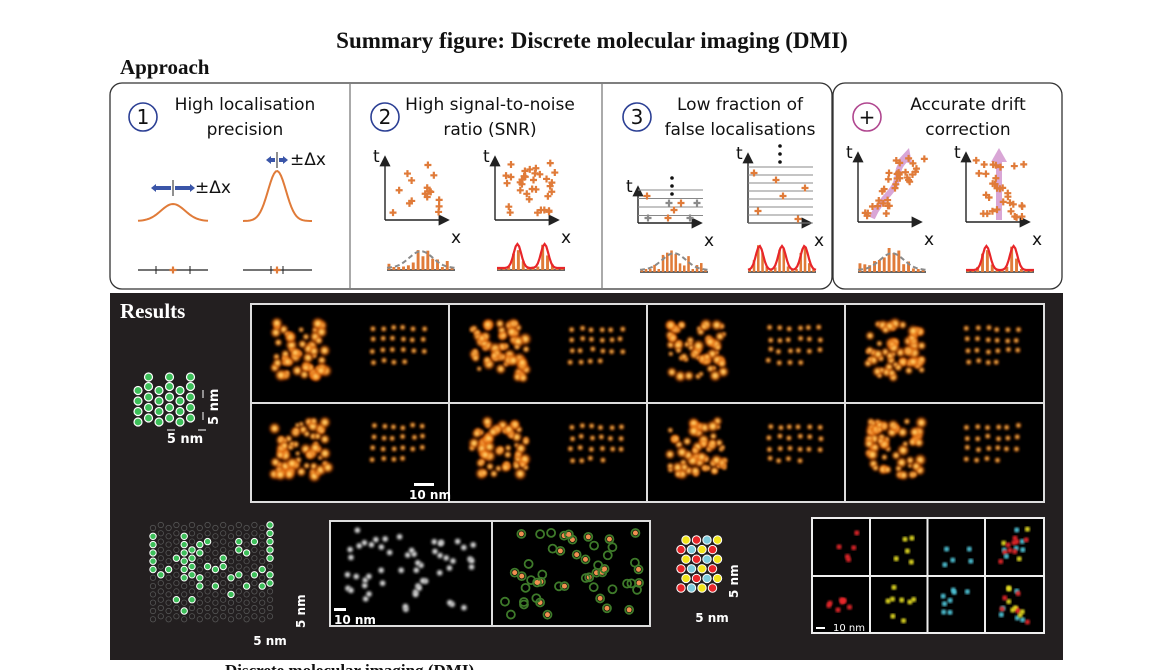  What do you see at coordinates (490, 573) in the screenshot?
I see `word-image-pair: 10 nm` at bounding box center [490, 573].